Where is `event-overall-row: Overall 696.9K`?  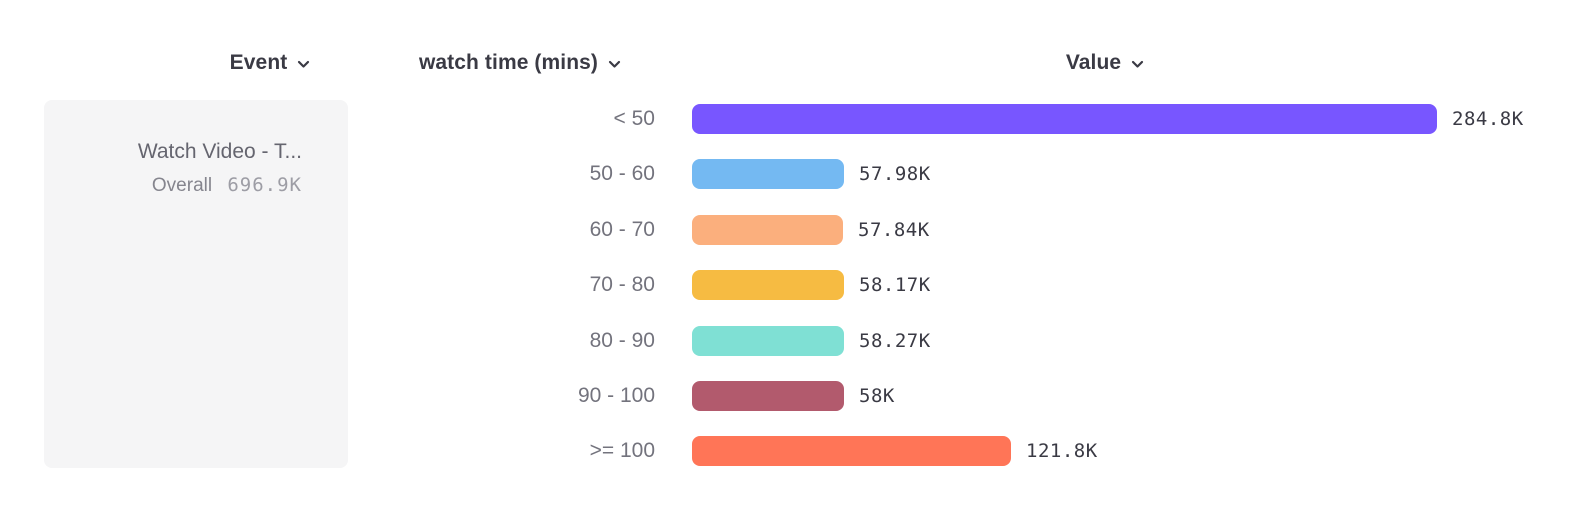
event-overall-row: Overall 696.9K is located at coordinates (183, 185).